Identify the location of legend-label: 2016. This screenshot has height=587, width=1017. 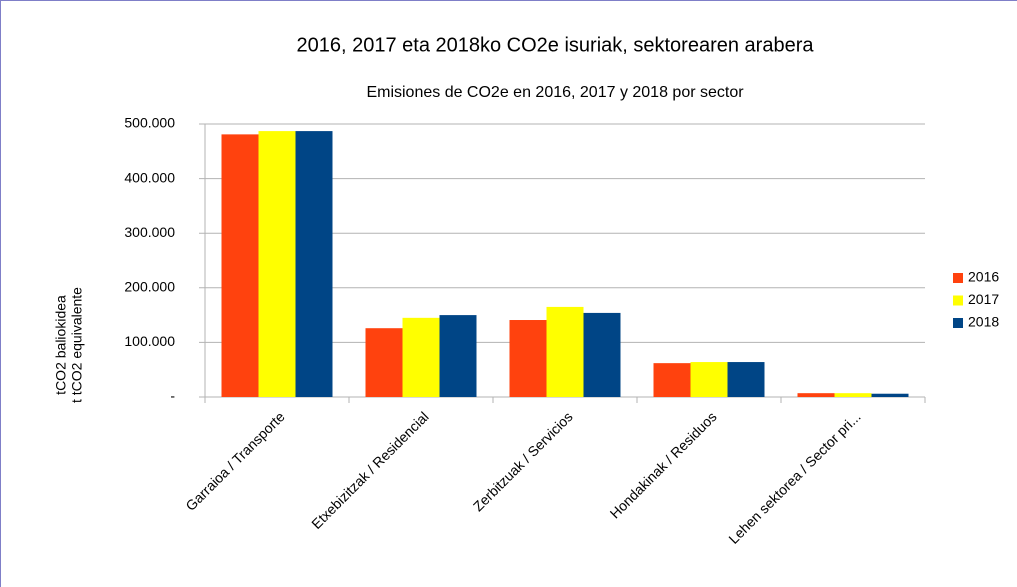
(983, 277).